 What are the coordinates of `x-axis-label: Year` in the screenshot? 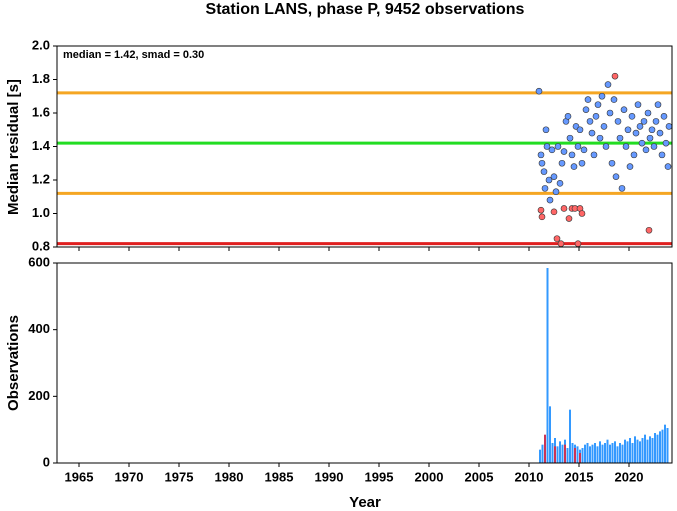 It's located at (365, 502).